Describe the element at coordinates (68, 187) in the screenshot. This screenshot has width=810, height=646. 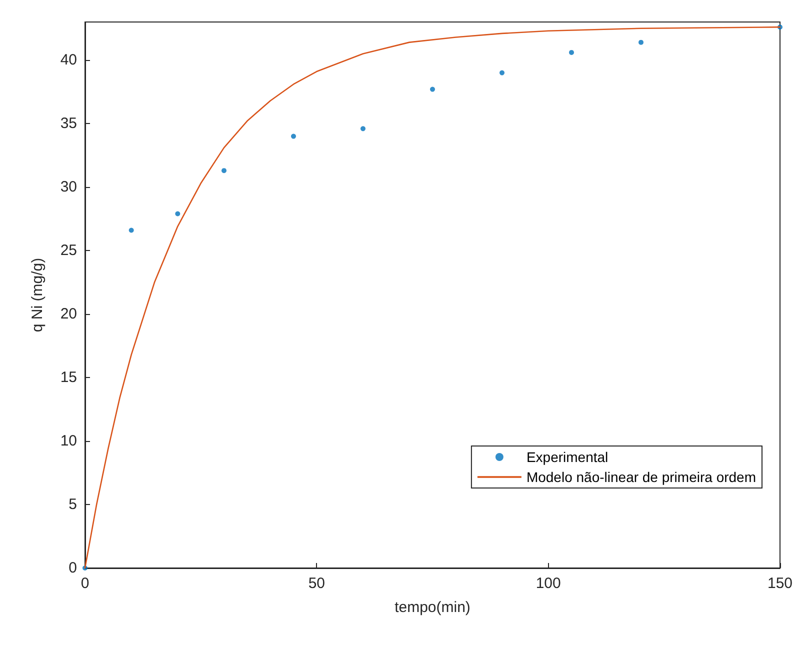
I see `y-tick-label: 30` at that location.